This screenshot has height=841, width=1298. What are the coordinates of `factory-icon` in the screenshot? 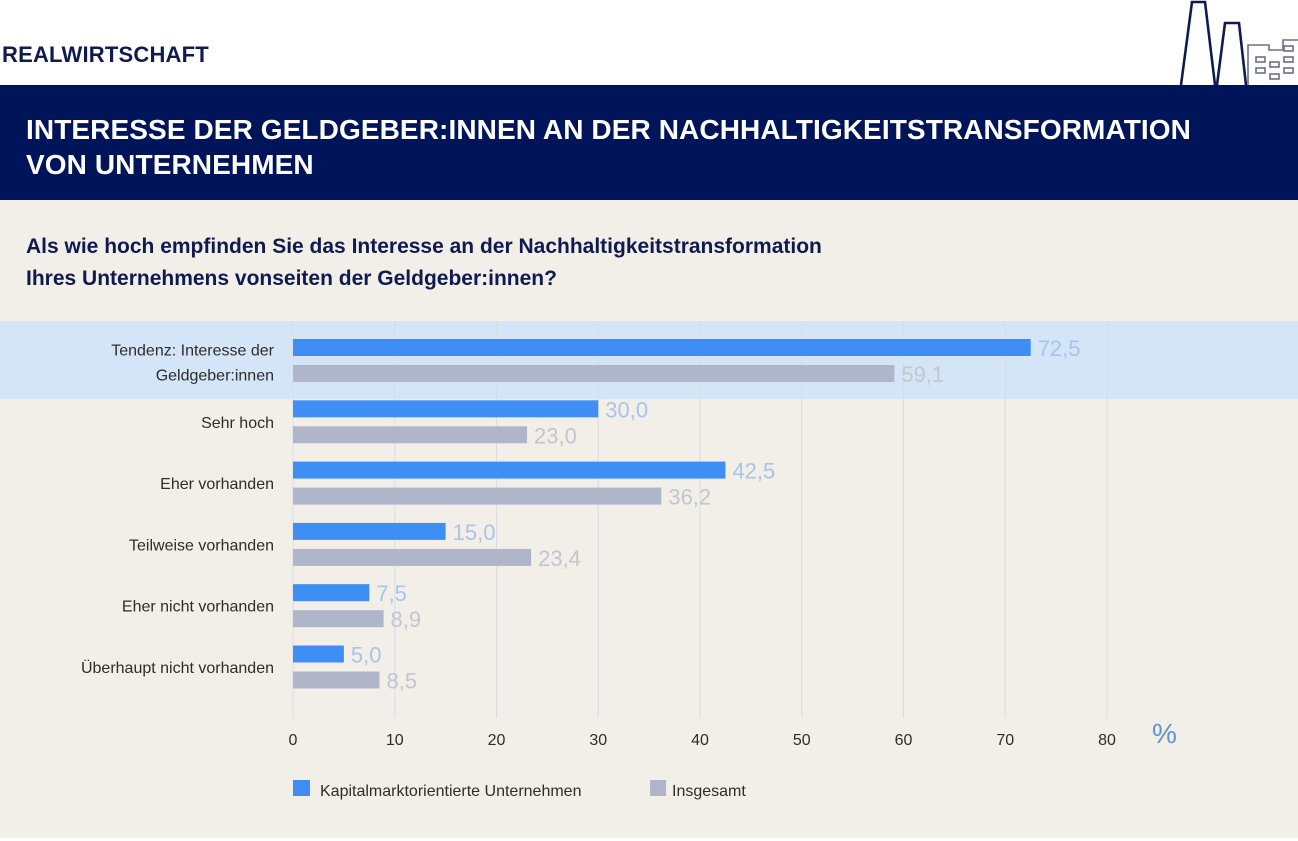 It's located at (1238, 43).